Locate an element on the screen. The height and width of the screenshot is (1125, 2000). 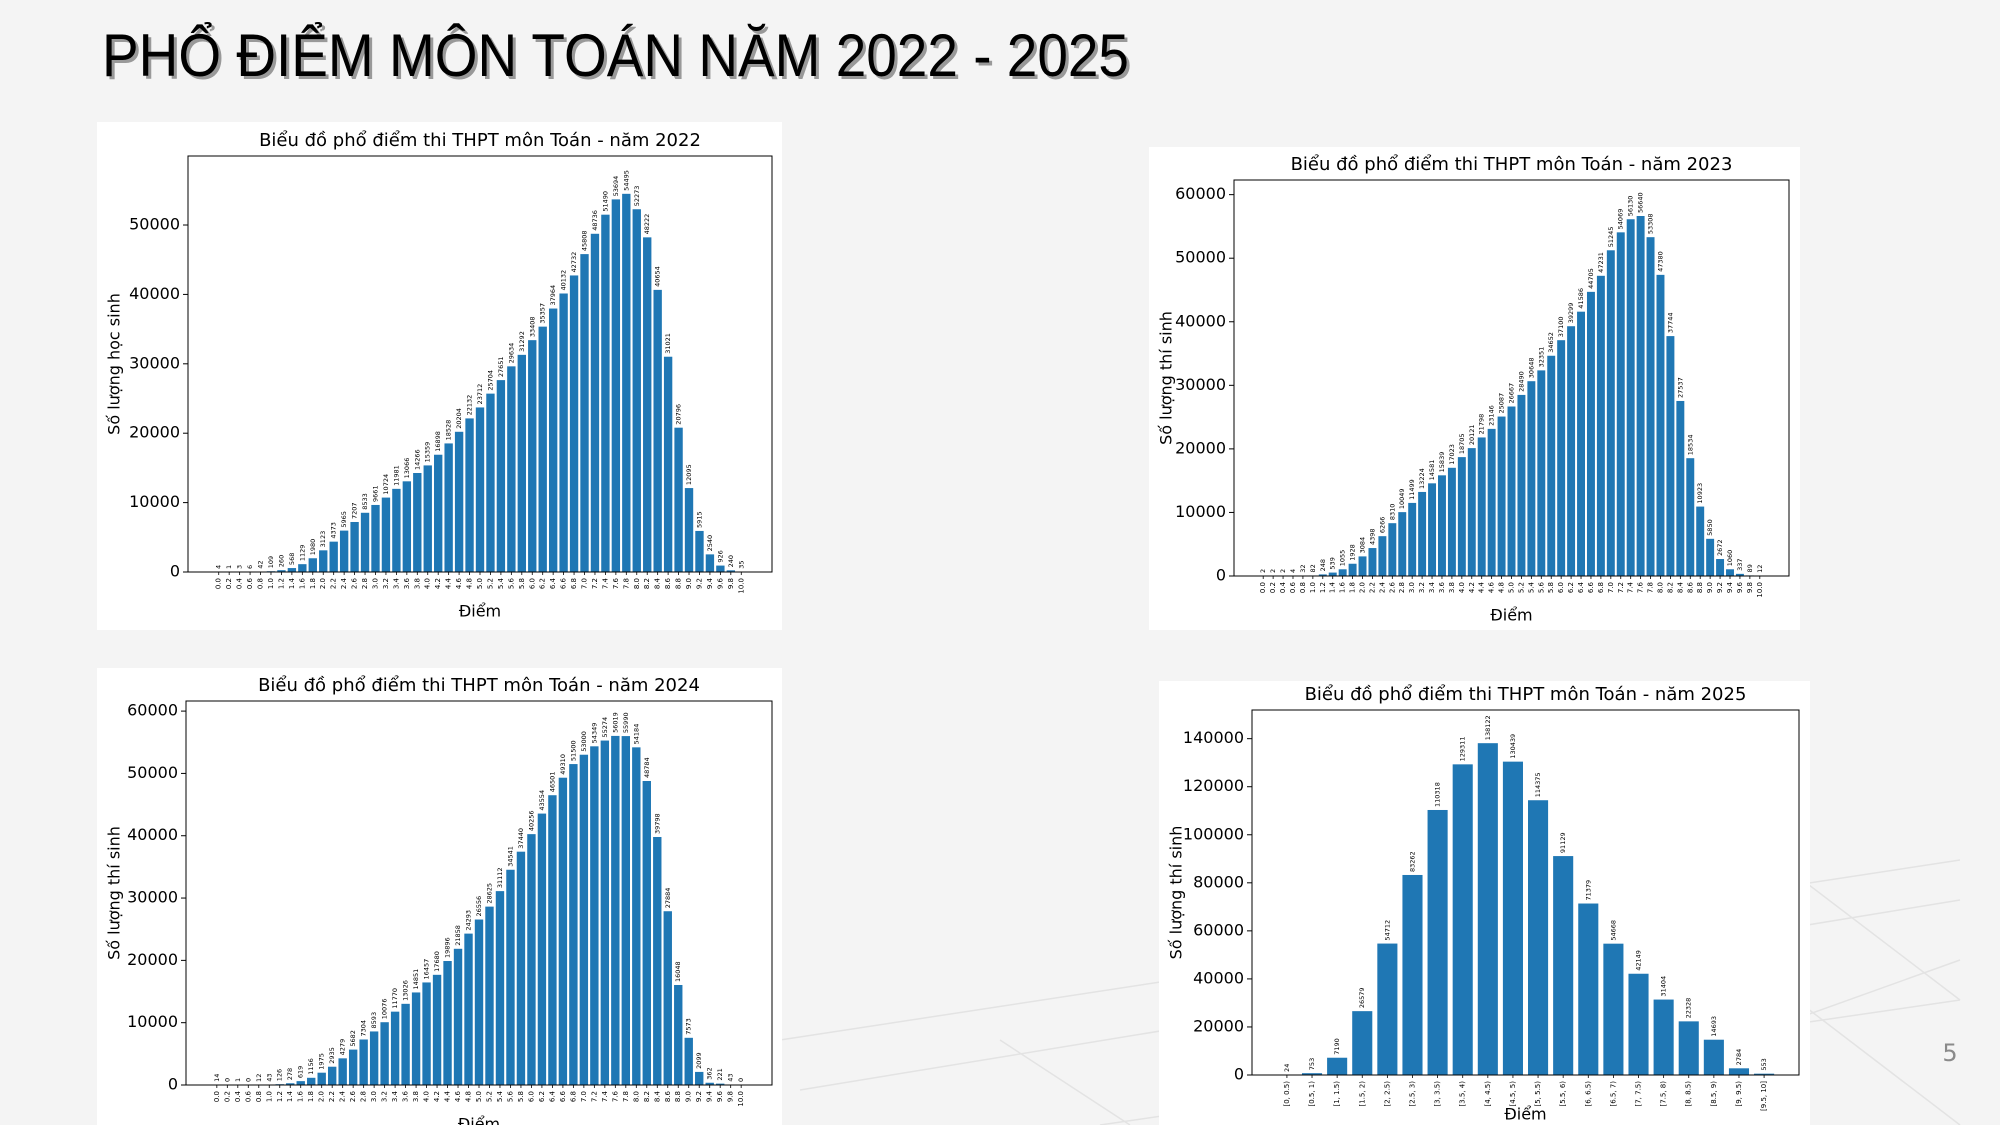
x-tick-label: 9.0 is located at coordinates (689, 1096).